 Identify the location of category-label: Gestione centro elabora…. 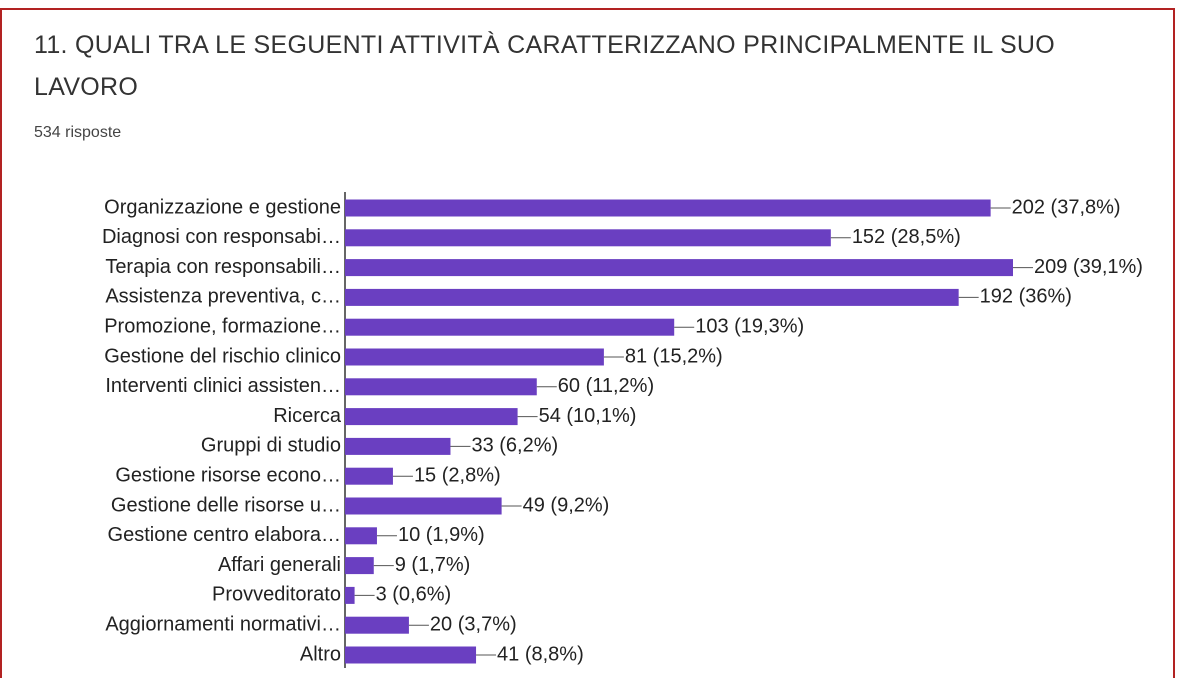
(224, 535).